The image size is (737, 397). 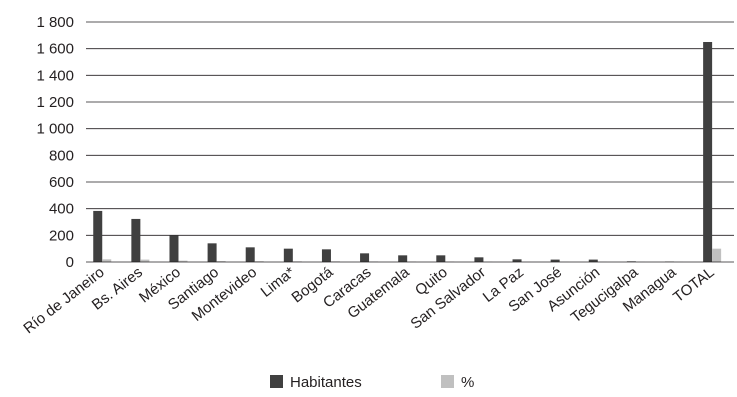 I want to click on y-tick-label: 800, so click(x=61, y=155).